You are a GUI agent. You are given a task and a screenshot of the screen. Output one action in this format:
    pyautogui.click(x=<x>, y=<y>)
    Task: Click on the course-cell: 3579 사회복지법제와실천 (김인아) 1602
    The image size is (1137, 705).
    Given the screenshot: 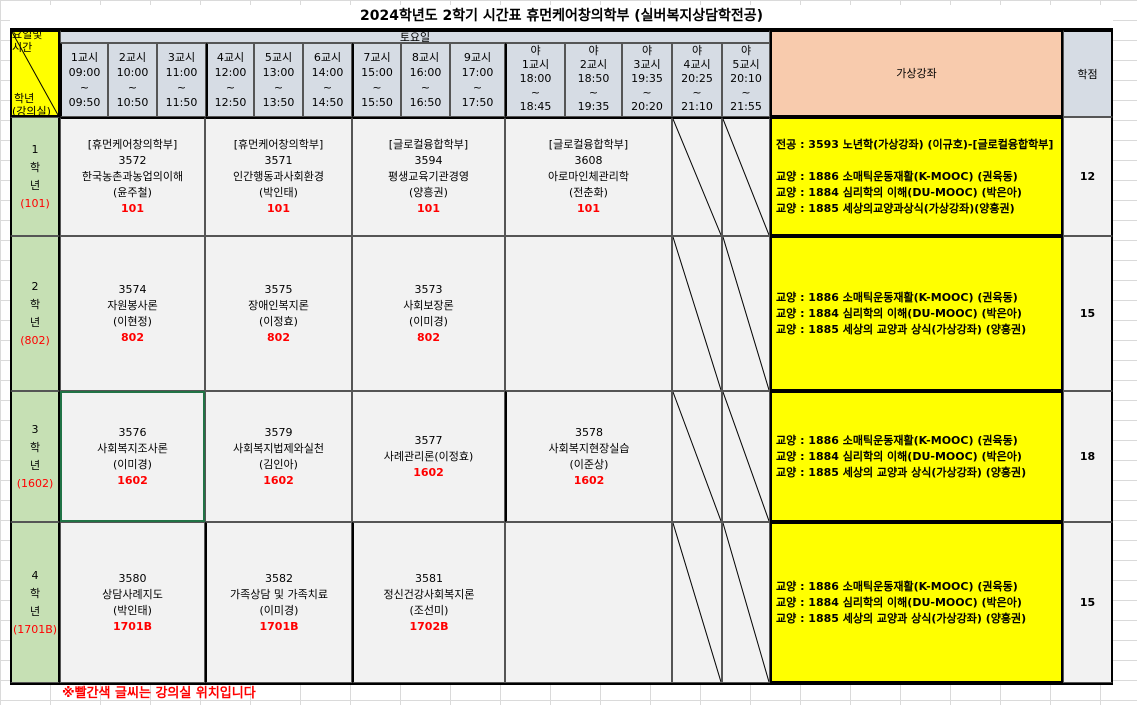 What is the action you would take?
    pyautogui.click(x=278, y=456)
    